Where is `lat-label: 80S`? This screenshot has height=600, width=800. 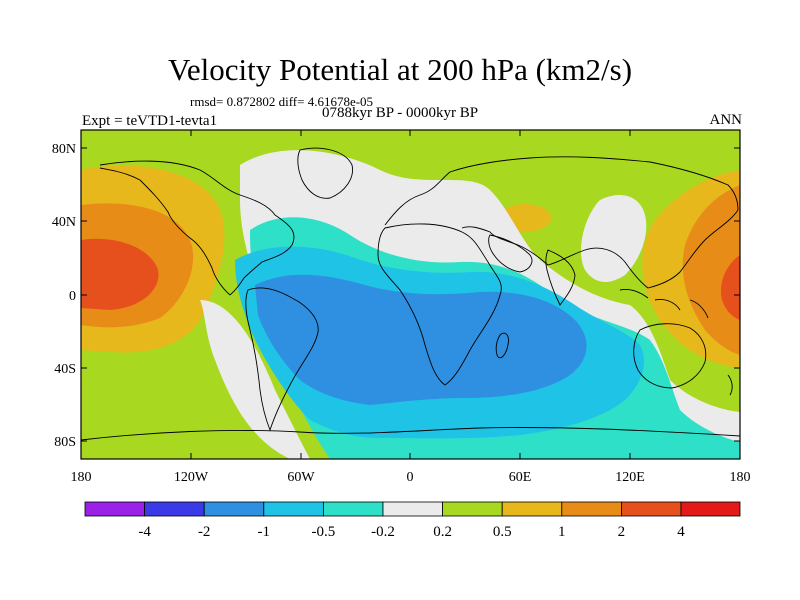
lat-label: 80S is located at coordinates (65, 442).